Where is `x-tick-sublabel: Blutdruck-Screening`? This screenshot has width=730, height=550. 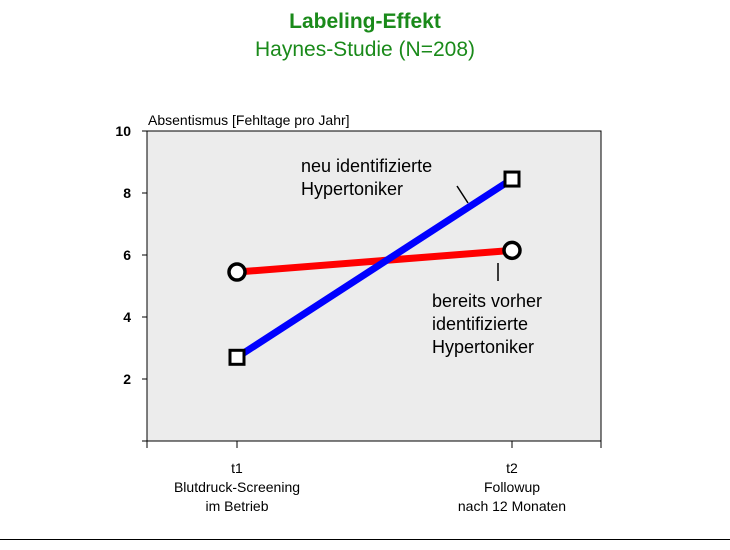
x-tick-sublabel: Blutdruck-Screening is located at coordinates (237, 487).